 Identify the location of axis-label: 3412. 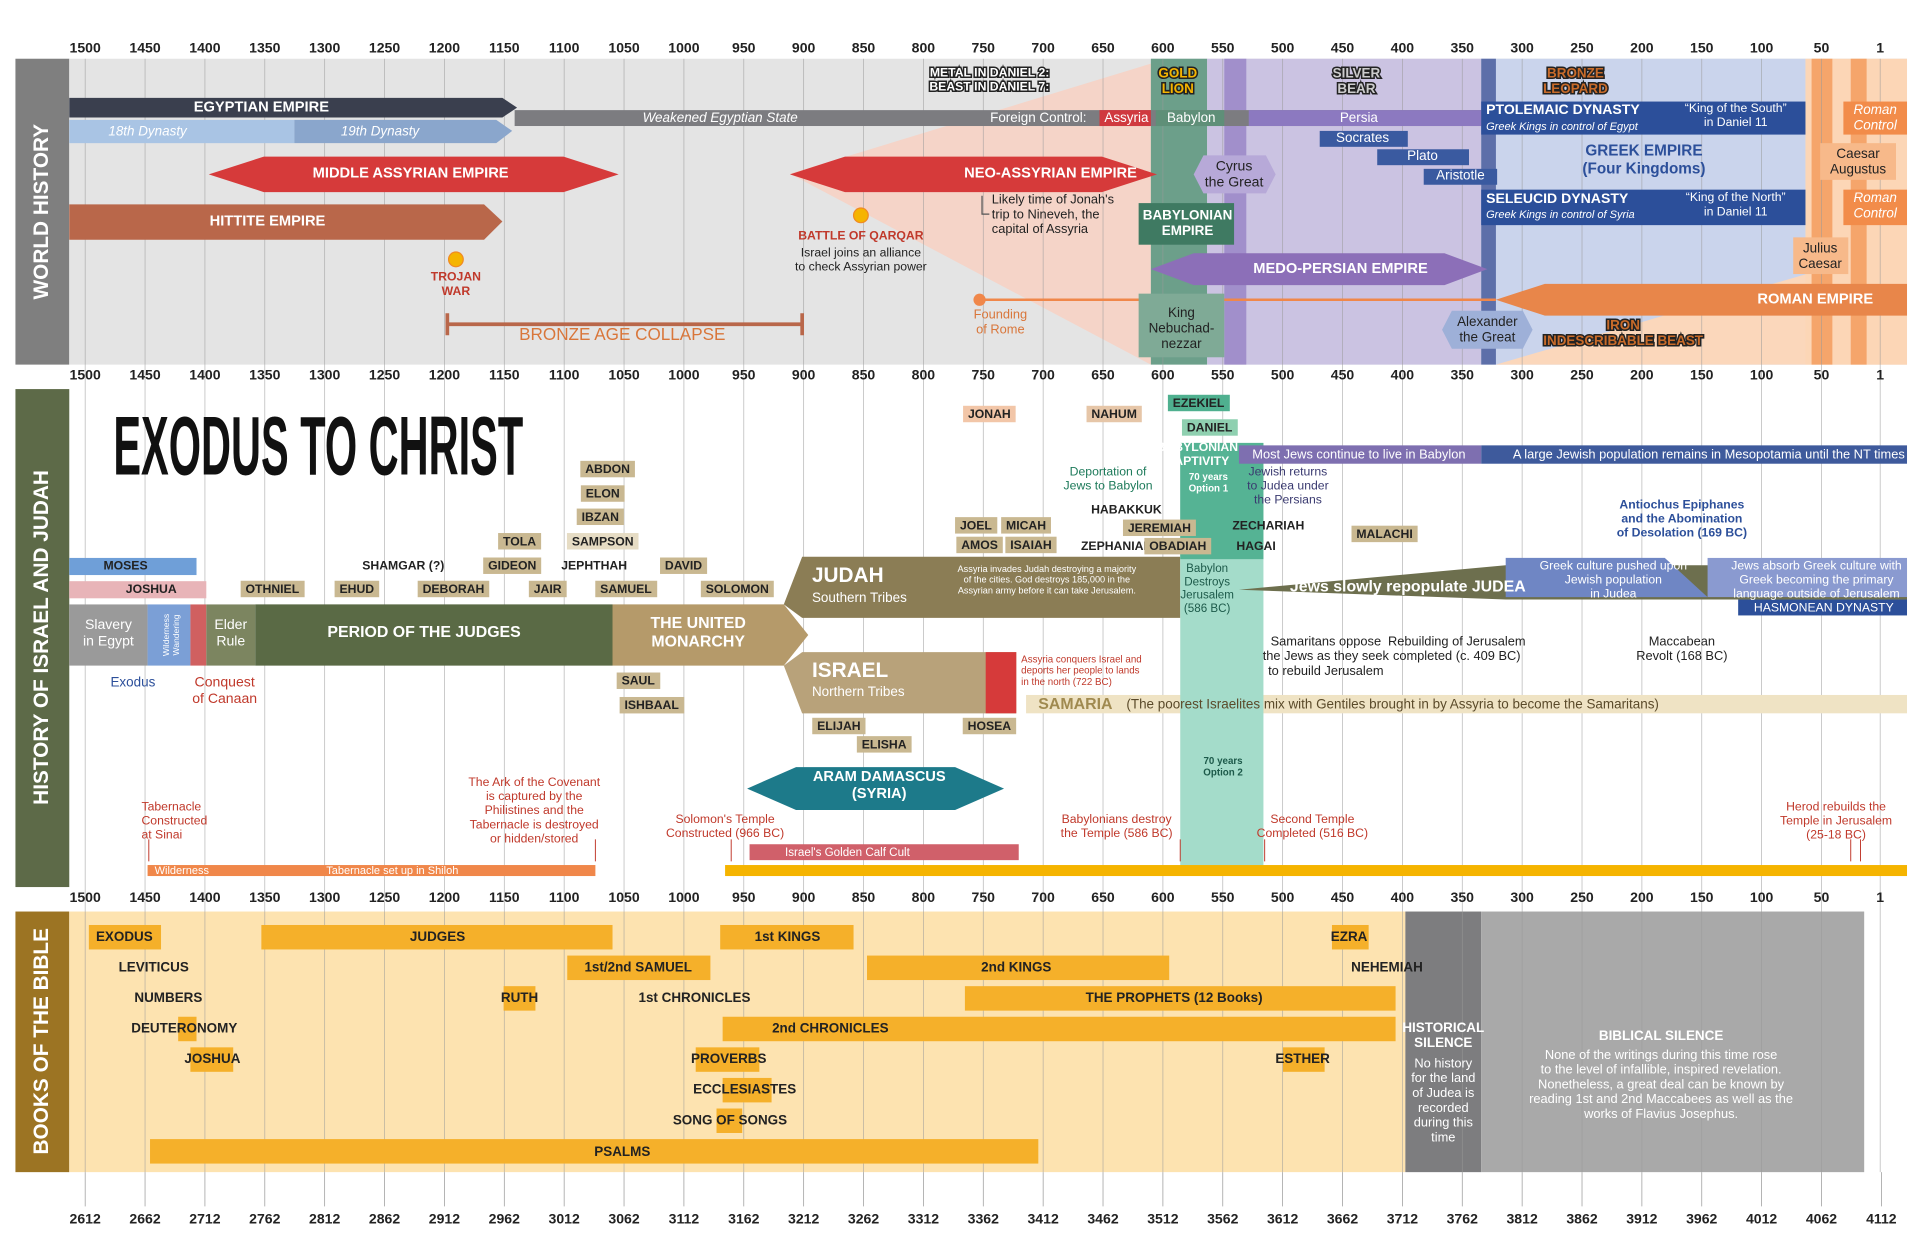
(1043, 1219).